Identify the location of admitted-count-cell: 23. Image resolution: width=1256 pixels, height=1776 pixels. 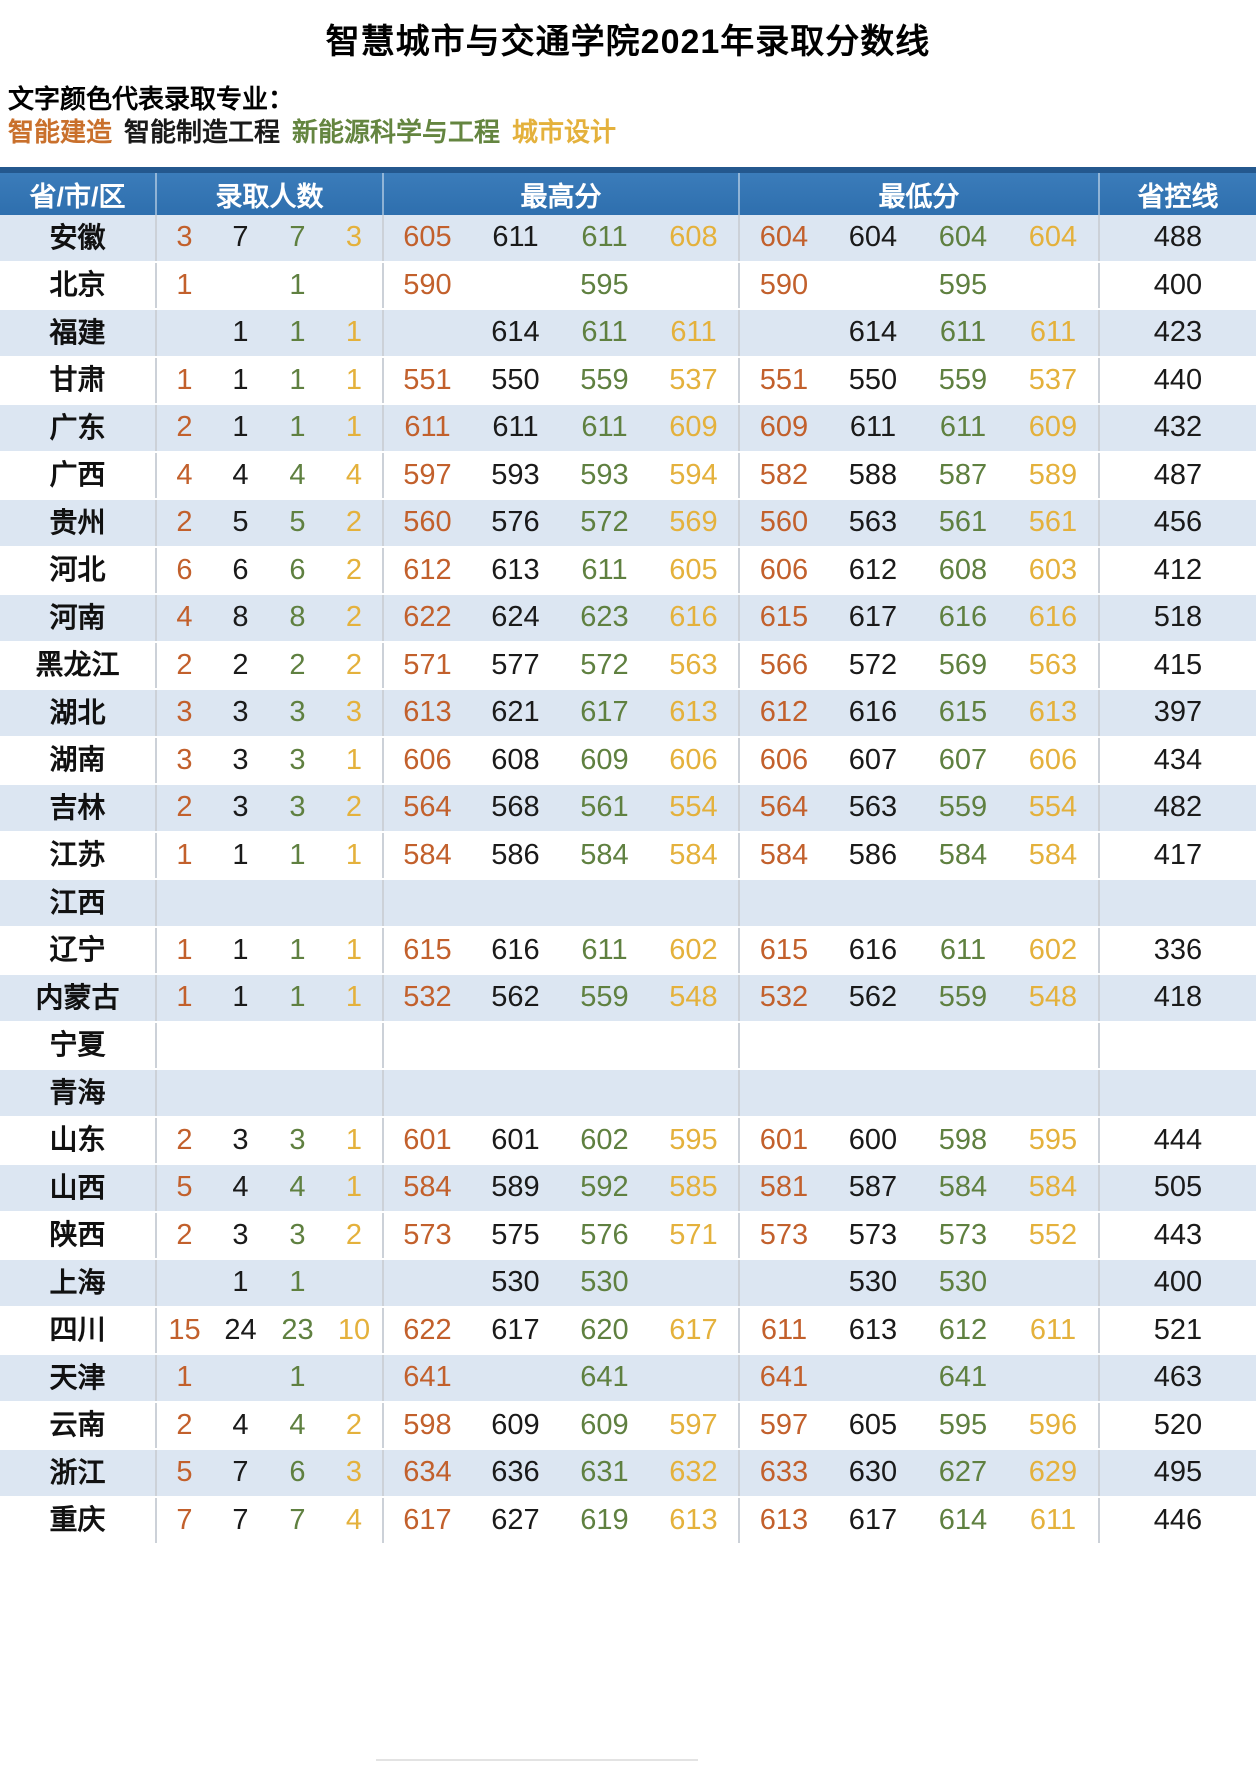
(297, 1329).